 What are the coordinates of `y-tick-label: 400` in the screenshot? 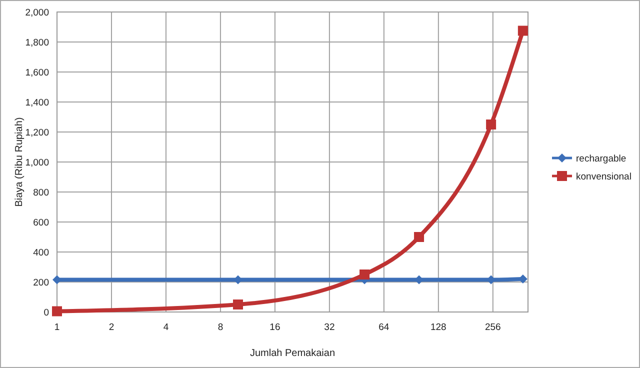 It's located at (41, 252).